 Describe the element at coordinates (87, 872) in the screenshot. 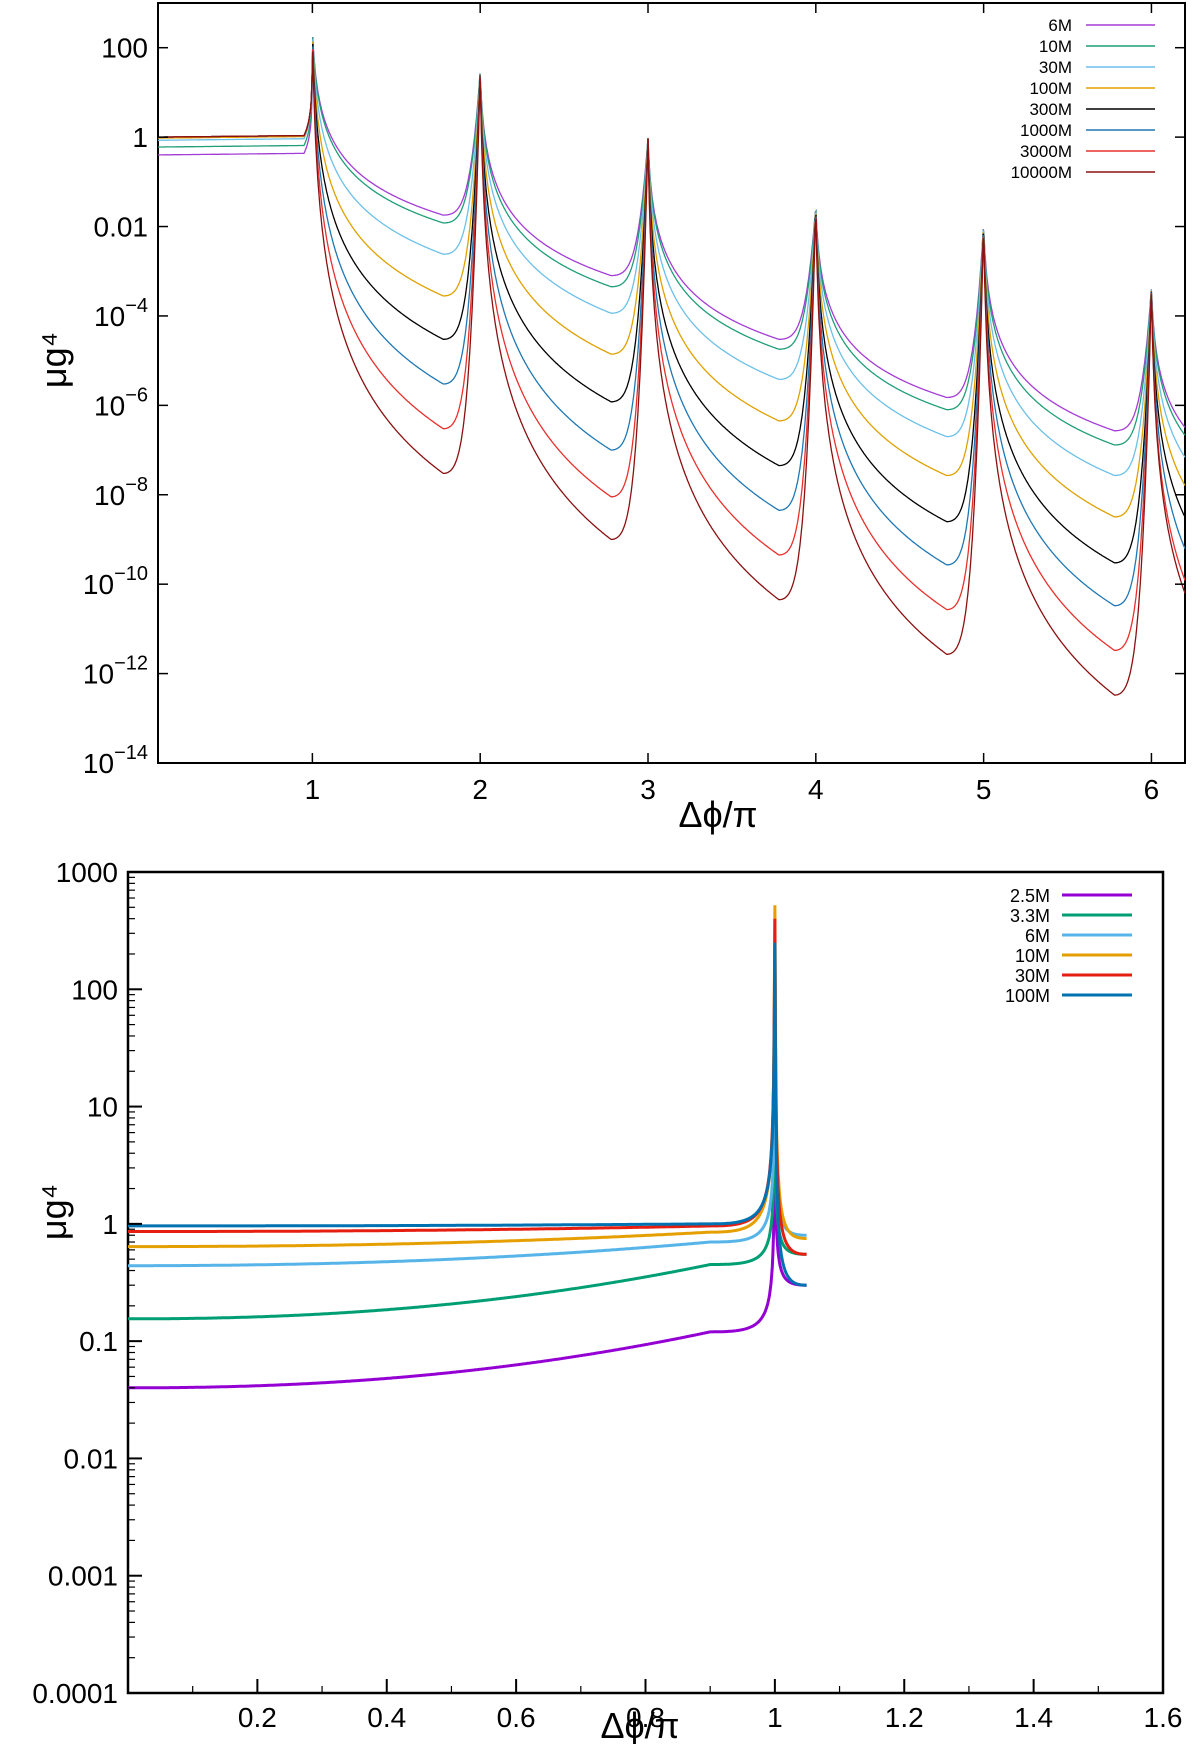

I see `y-tick-label: 1000` at that location.